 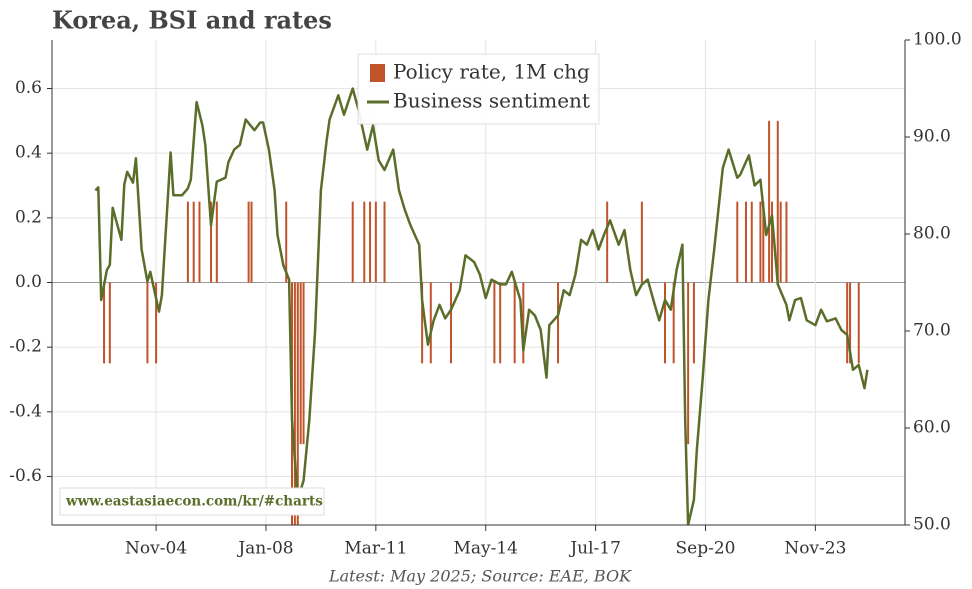 What do you see at coordinates (25, 347) in the screenshot?
I see `y-tick-label: -0.2` at bounding box center [25, 347].